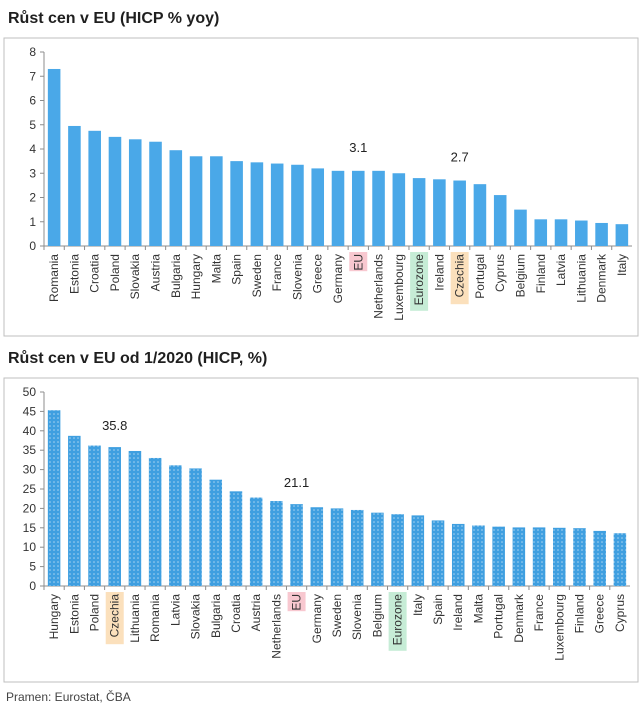  Describe the element at coordinates (175, 525) in the screenshot. I see `bar-latvia` at that location.